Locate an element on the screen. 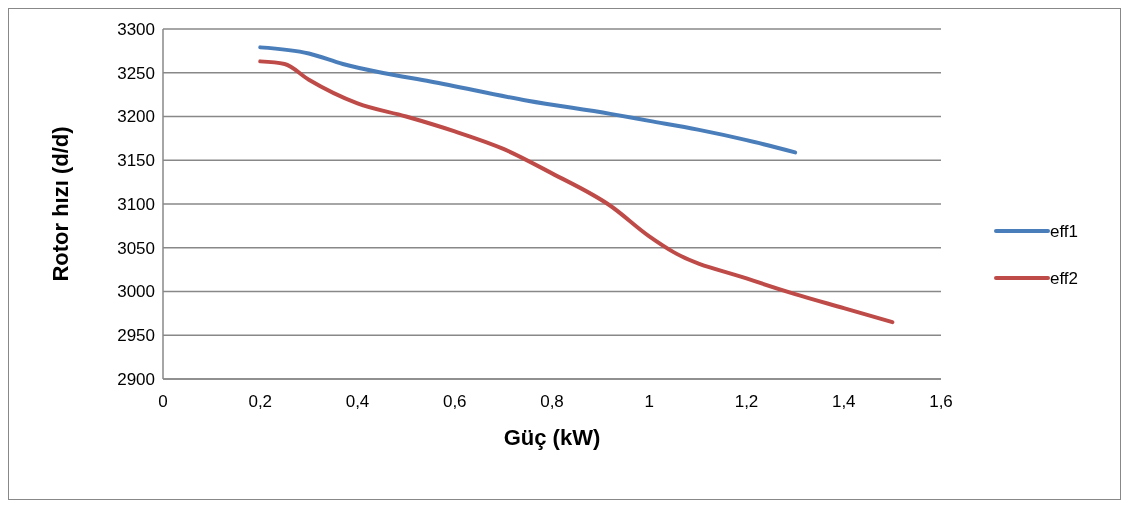  y-tick-label: 3250 is located at coordinates (136, 73).